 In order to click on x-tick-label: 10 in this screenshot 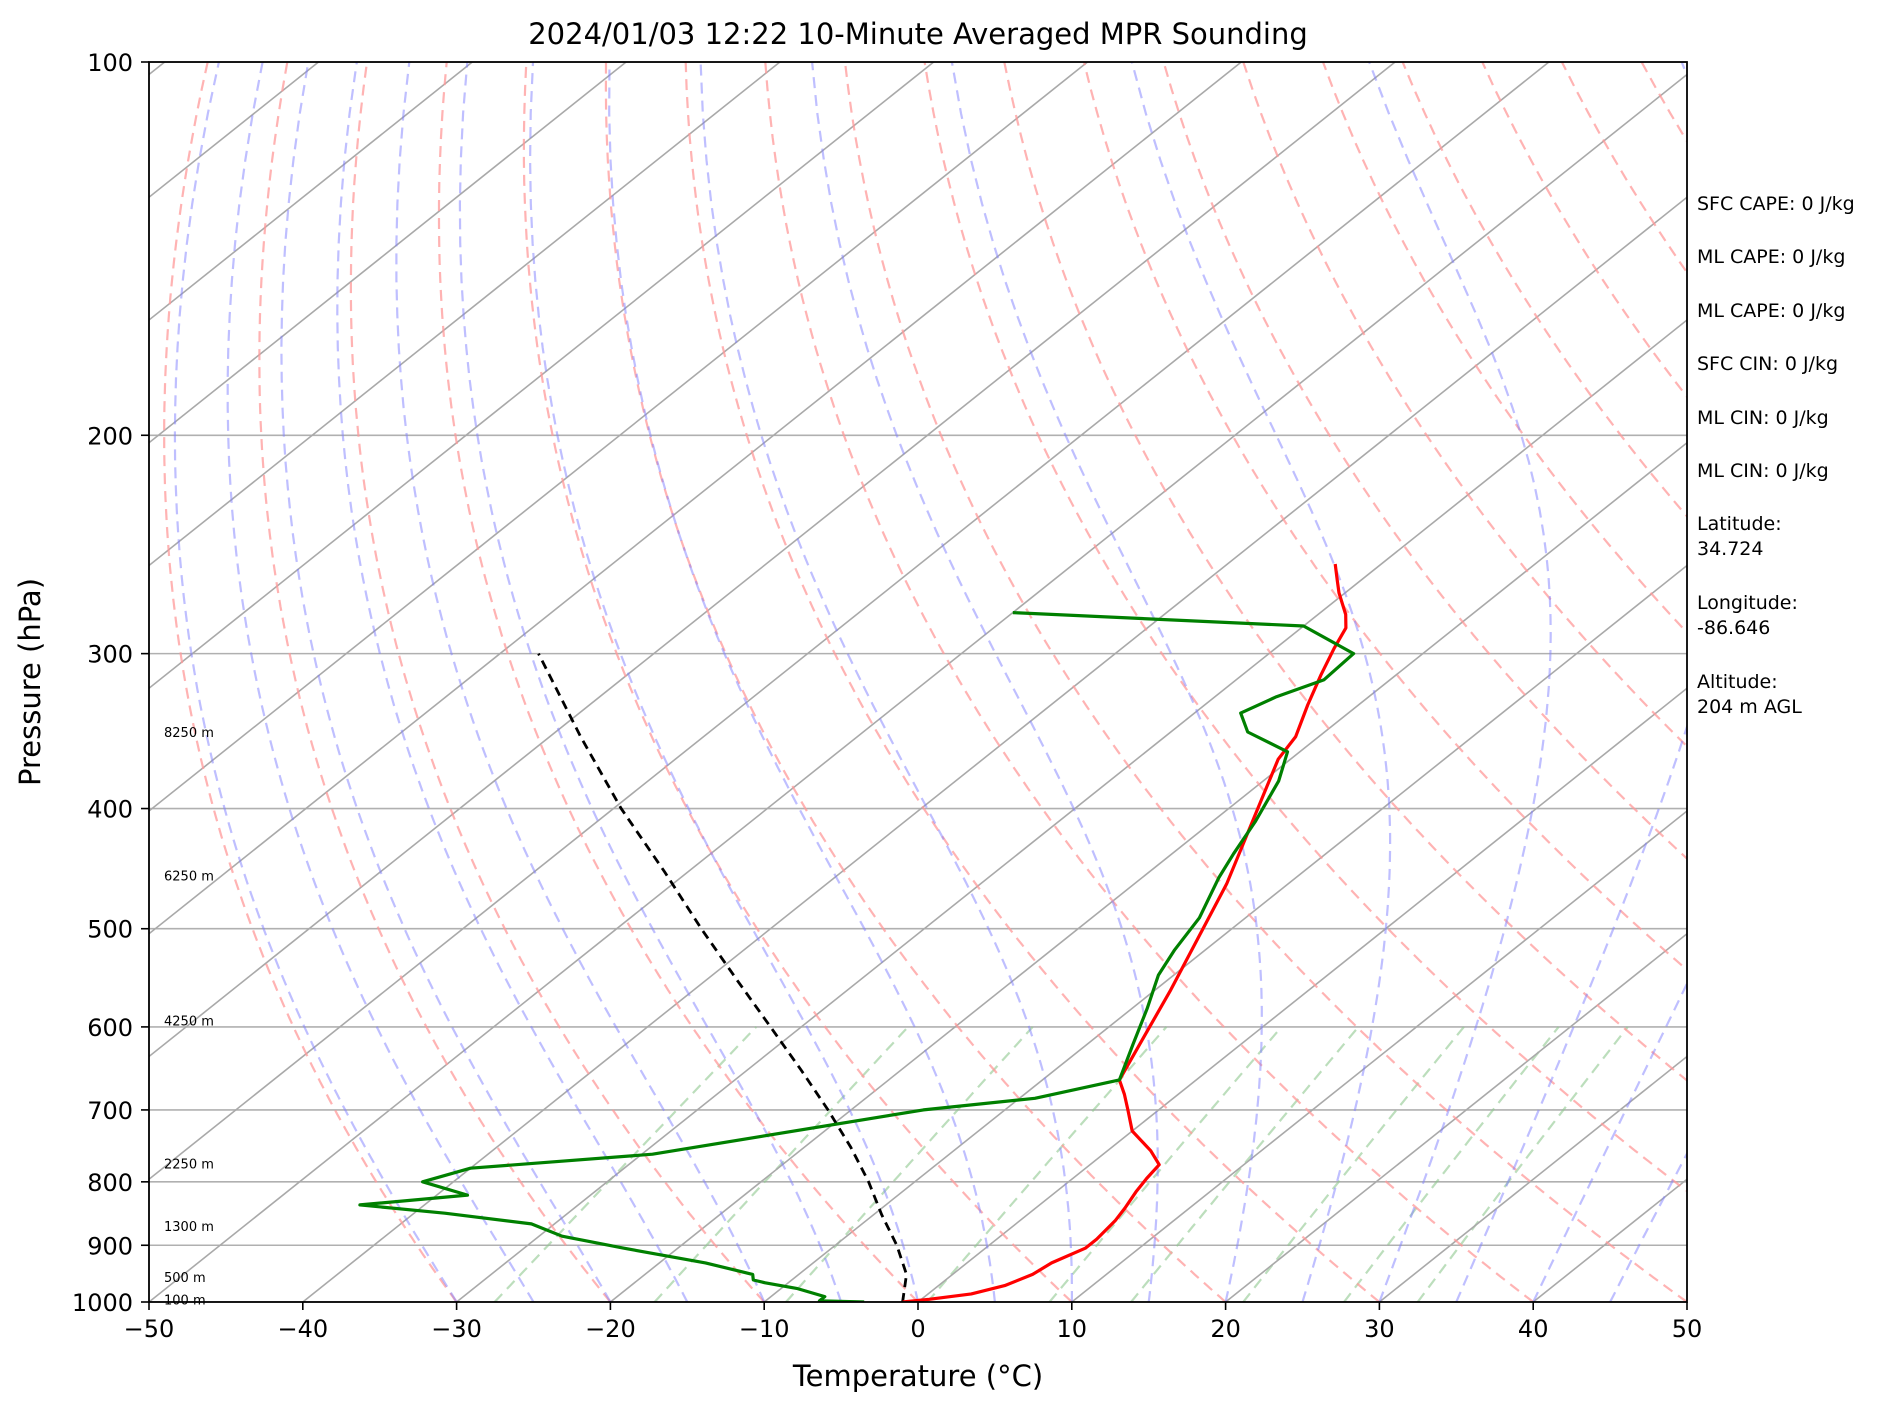, I will do `click(1072, 1329)`.